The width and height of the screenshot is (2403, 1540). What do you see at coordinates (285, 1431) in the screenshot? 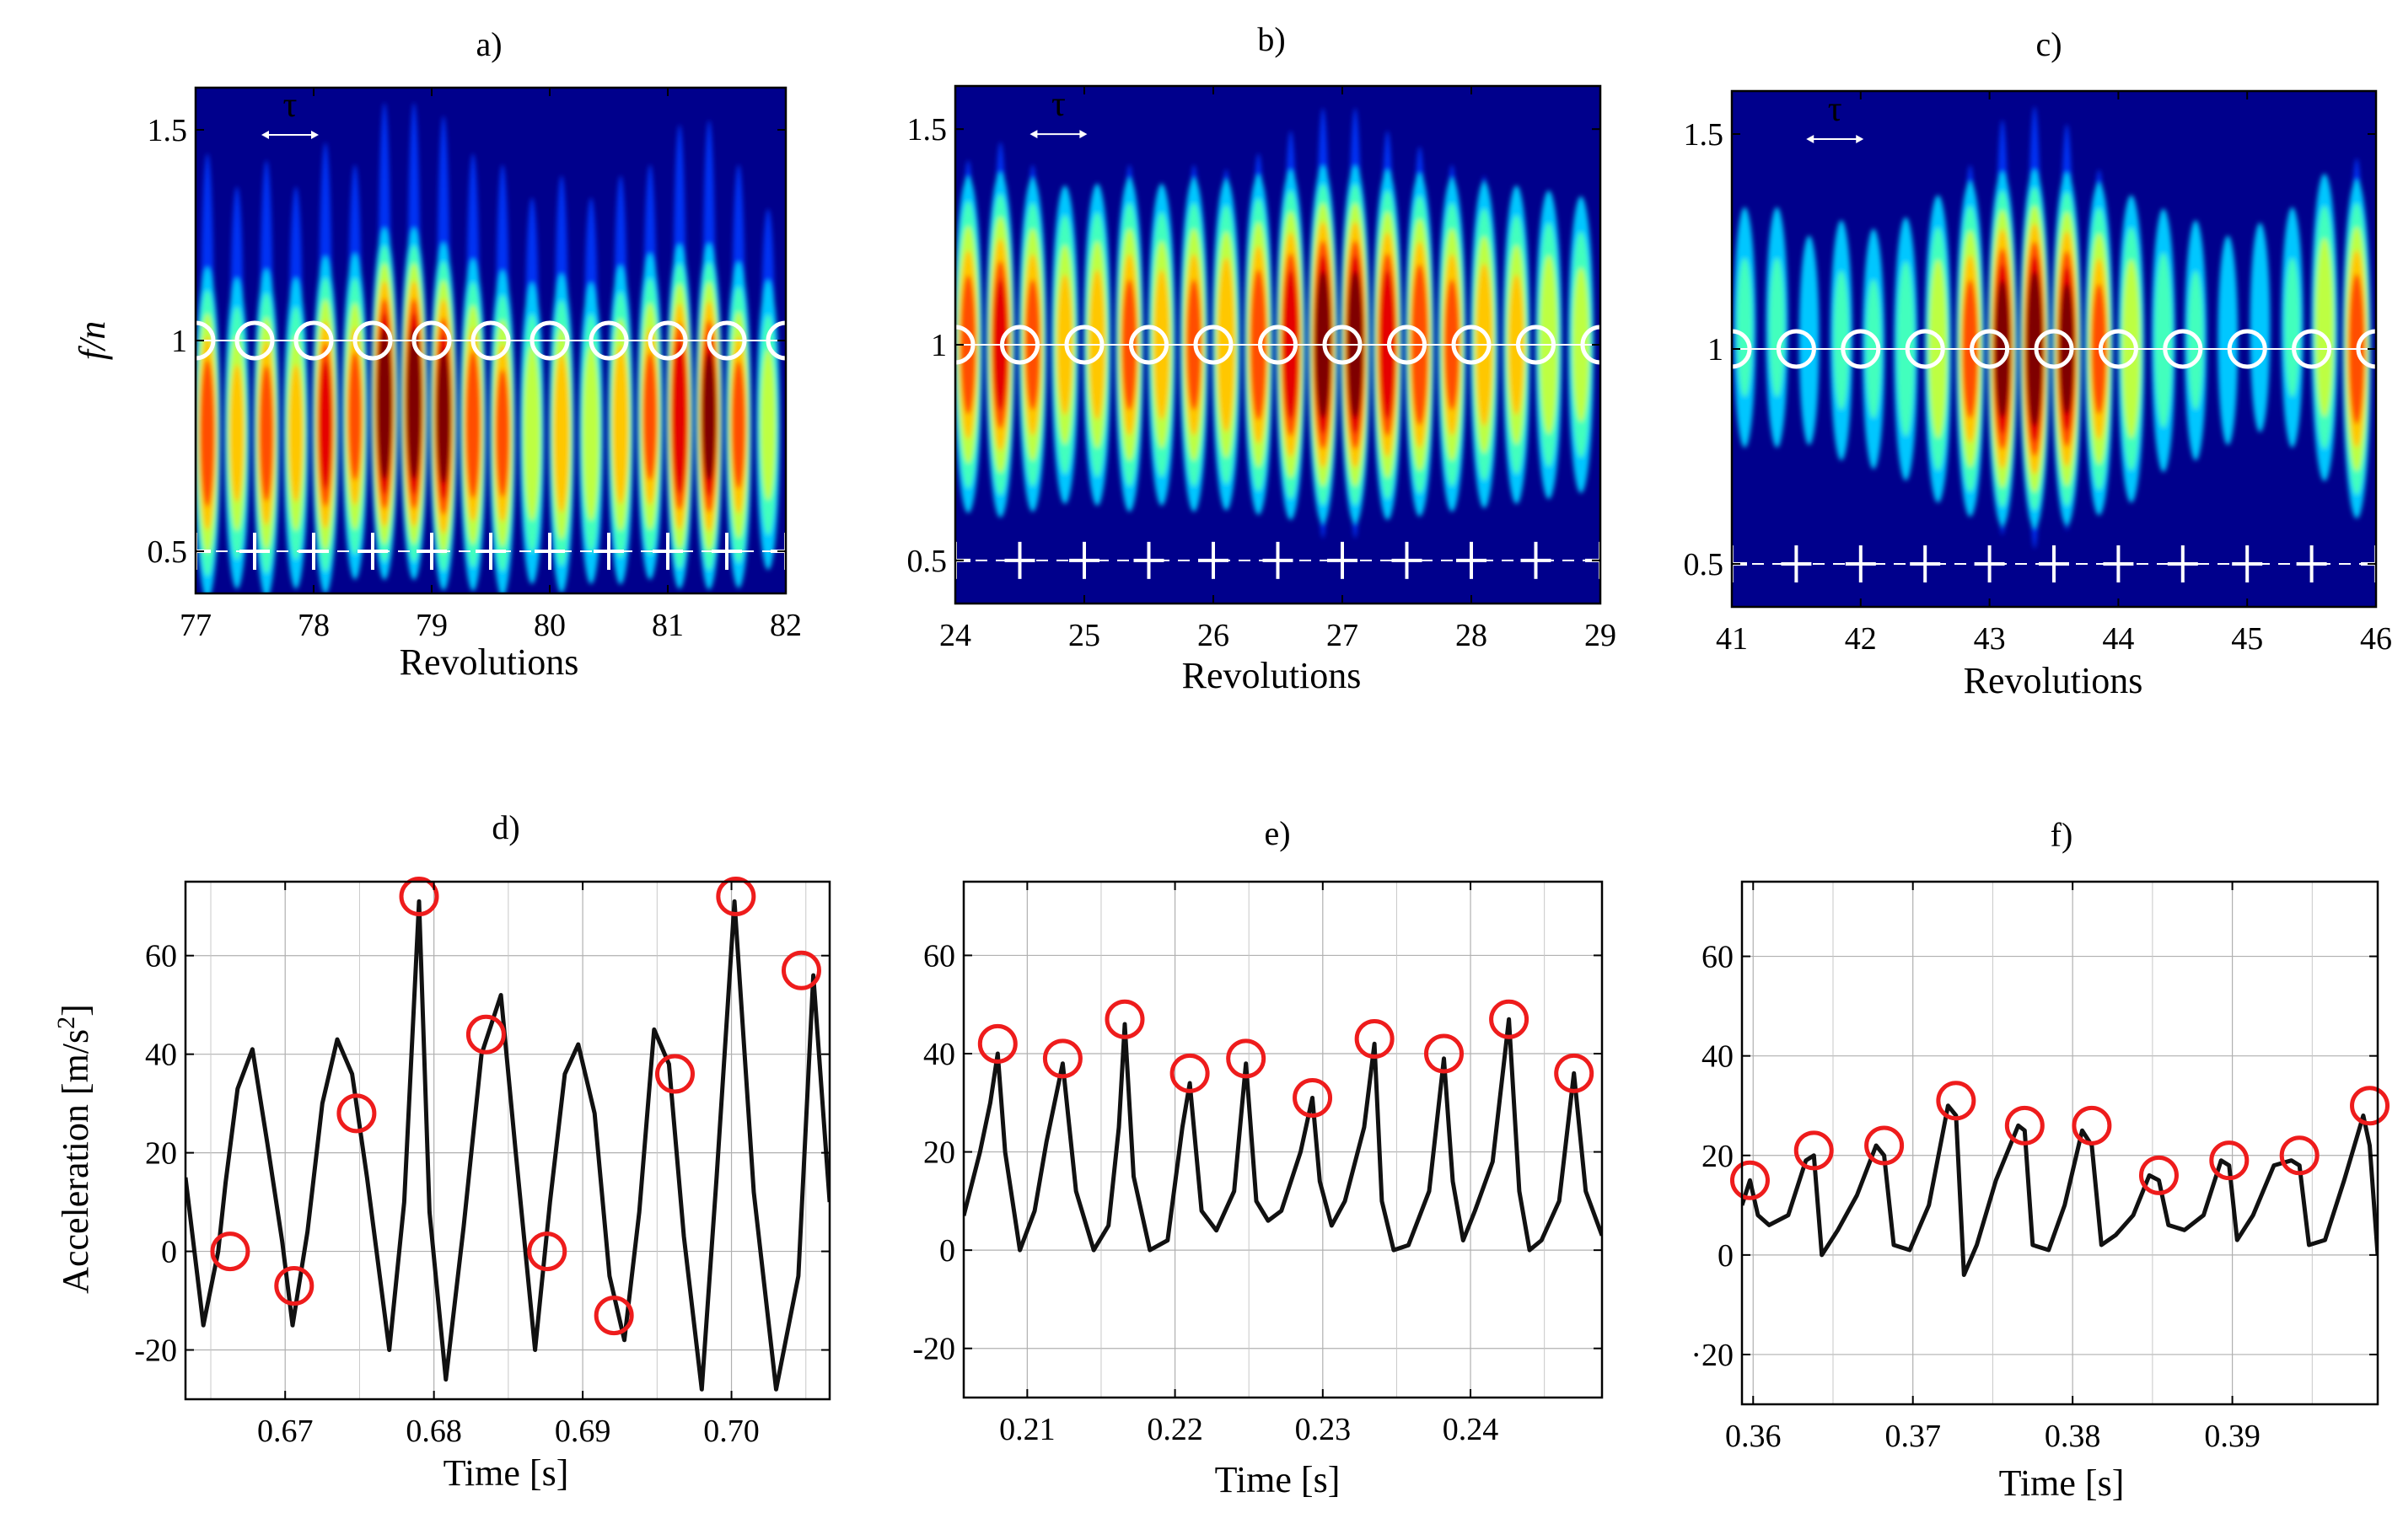
I see `x-tick-label: 0.67` at bounding box center [285, 1431].